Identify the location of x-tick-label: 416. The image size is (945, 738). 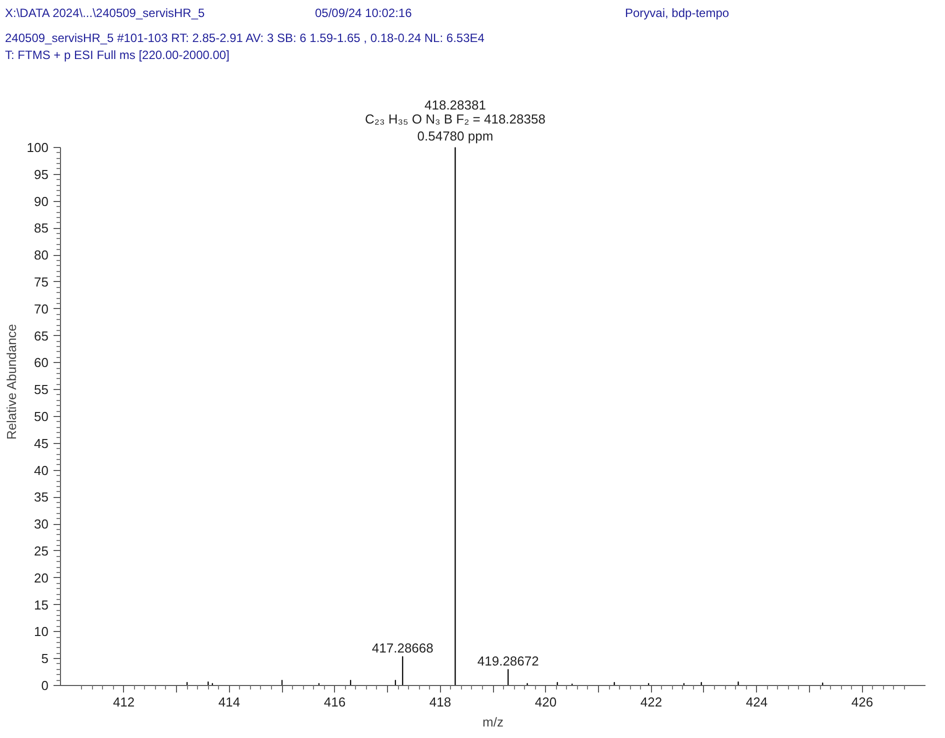
(335, 702).